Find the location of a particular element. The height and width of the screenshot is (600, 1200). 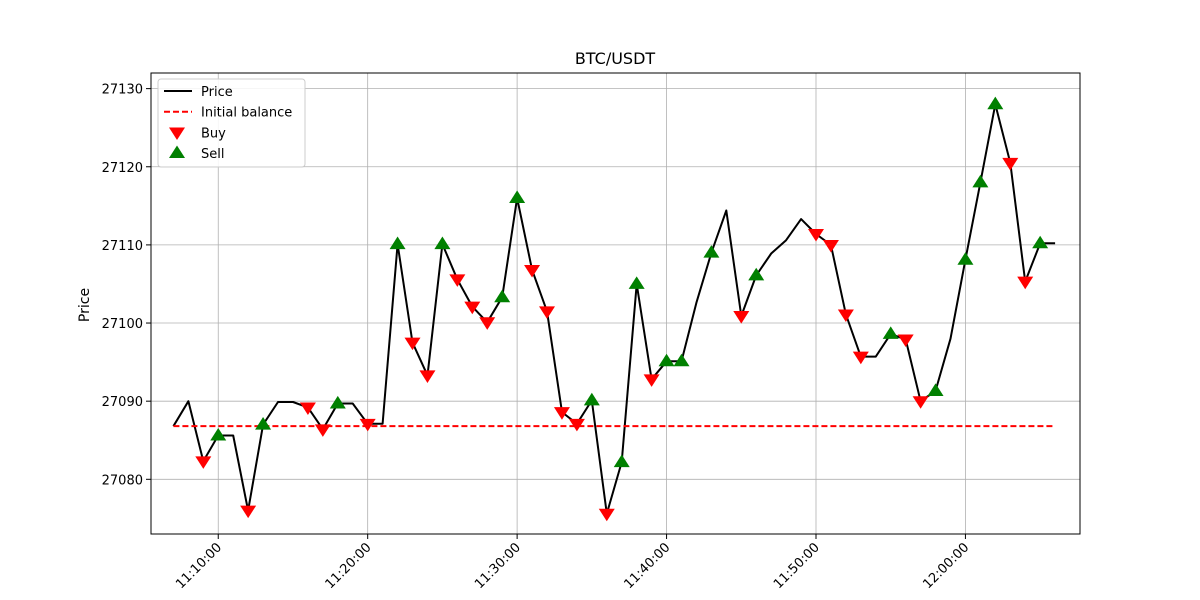

y-axis-label: Price is located at coordinates (85, 305).